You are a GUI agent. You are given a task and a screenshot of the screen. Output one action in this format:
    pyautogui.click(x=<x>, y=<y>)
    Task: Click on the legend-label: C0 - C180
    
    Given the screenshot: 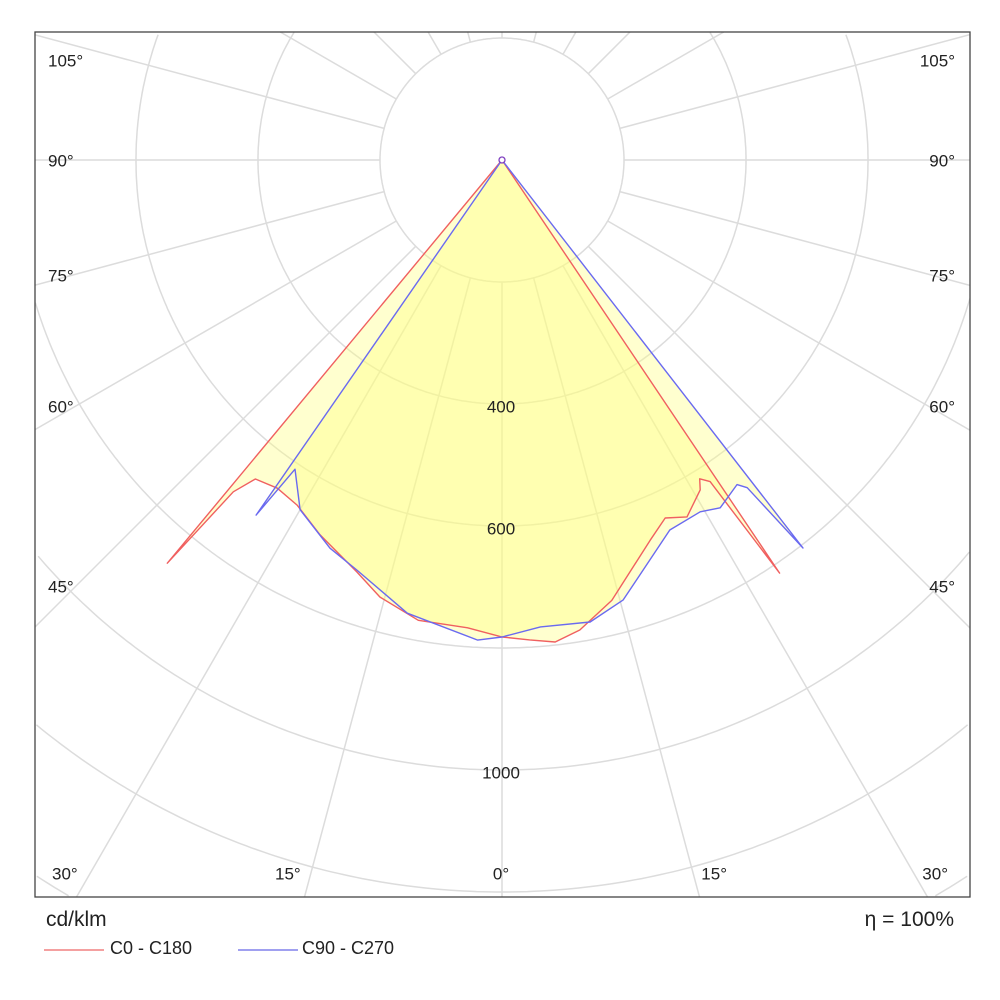 What is the action you would take?
    pyautogui.click(x=151, y=948)
    